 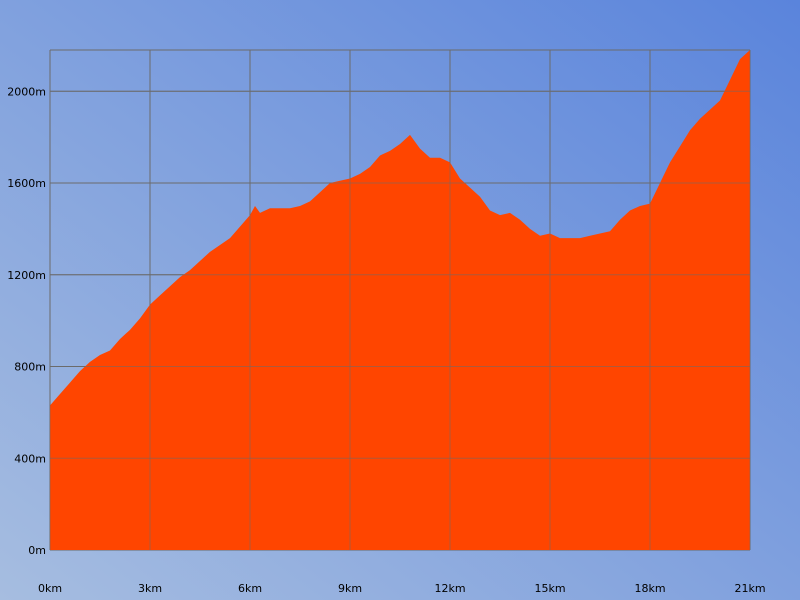 What do you see at coordinates (30, 458) in the screenshot?
I see `y-tick-label: 400m` at bounding box center [30, 458].